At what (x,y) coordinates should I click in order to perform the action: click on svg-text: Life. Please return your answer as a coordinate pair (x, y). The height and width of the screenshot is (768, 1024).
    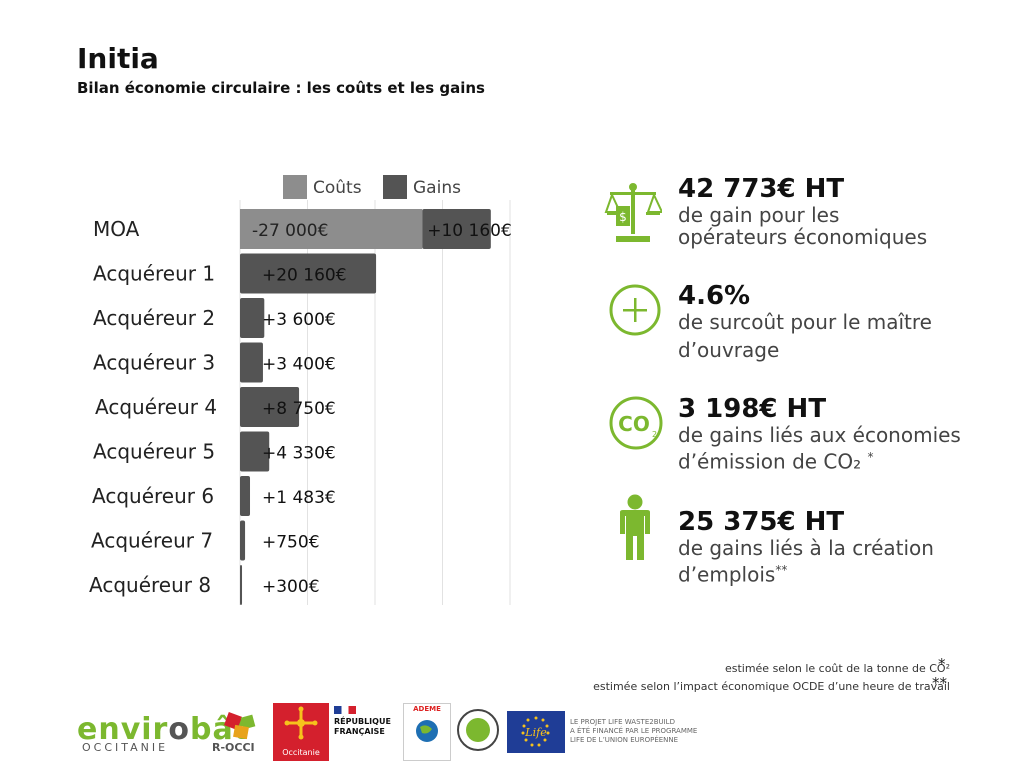
    Looking at the image, I should click on (535, 732).